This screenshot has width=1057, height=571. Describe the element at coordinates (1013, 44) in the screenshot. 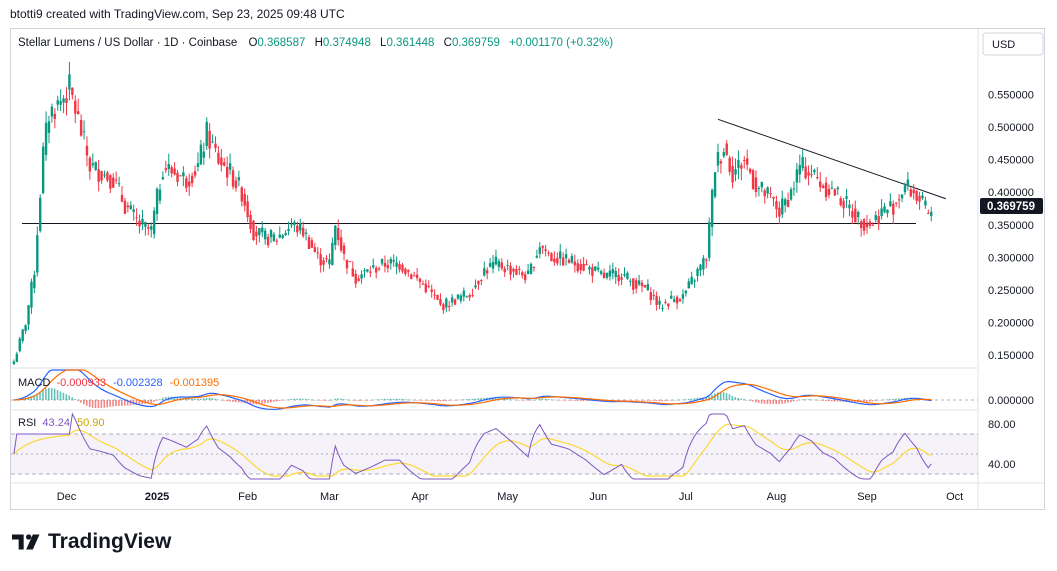

I see `currency-button: USD` at that location.